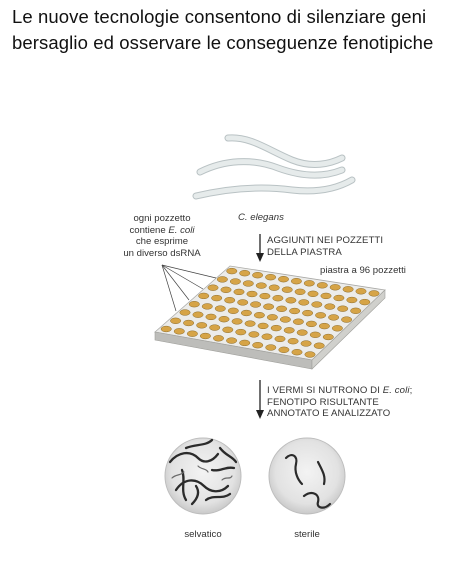 The width and height of the screenshot is (468, 561). Describe the element at coordinates (274, 167) in the screenshot. I see `c-elegans-worms` at that location.